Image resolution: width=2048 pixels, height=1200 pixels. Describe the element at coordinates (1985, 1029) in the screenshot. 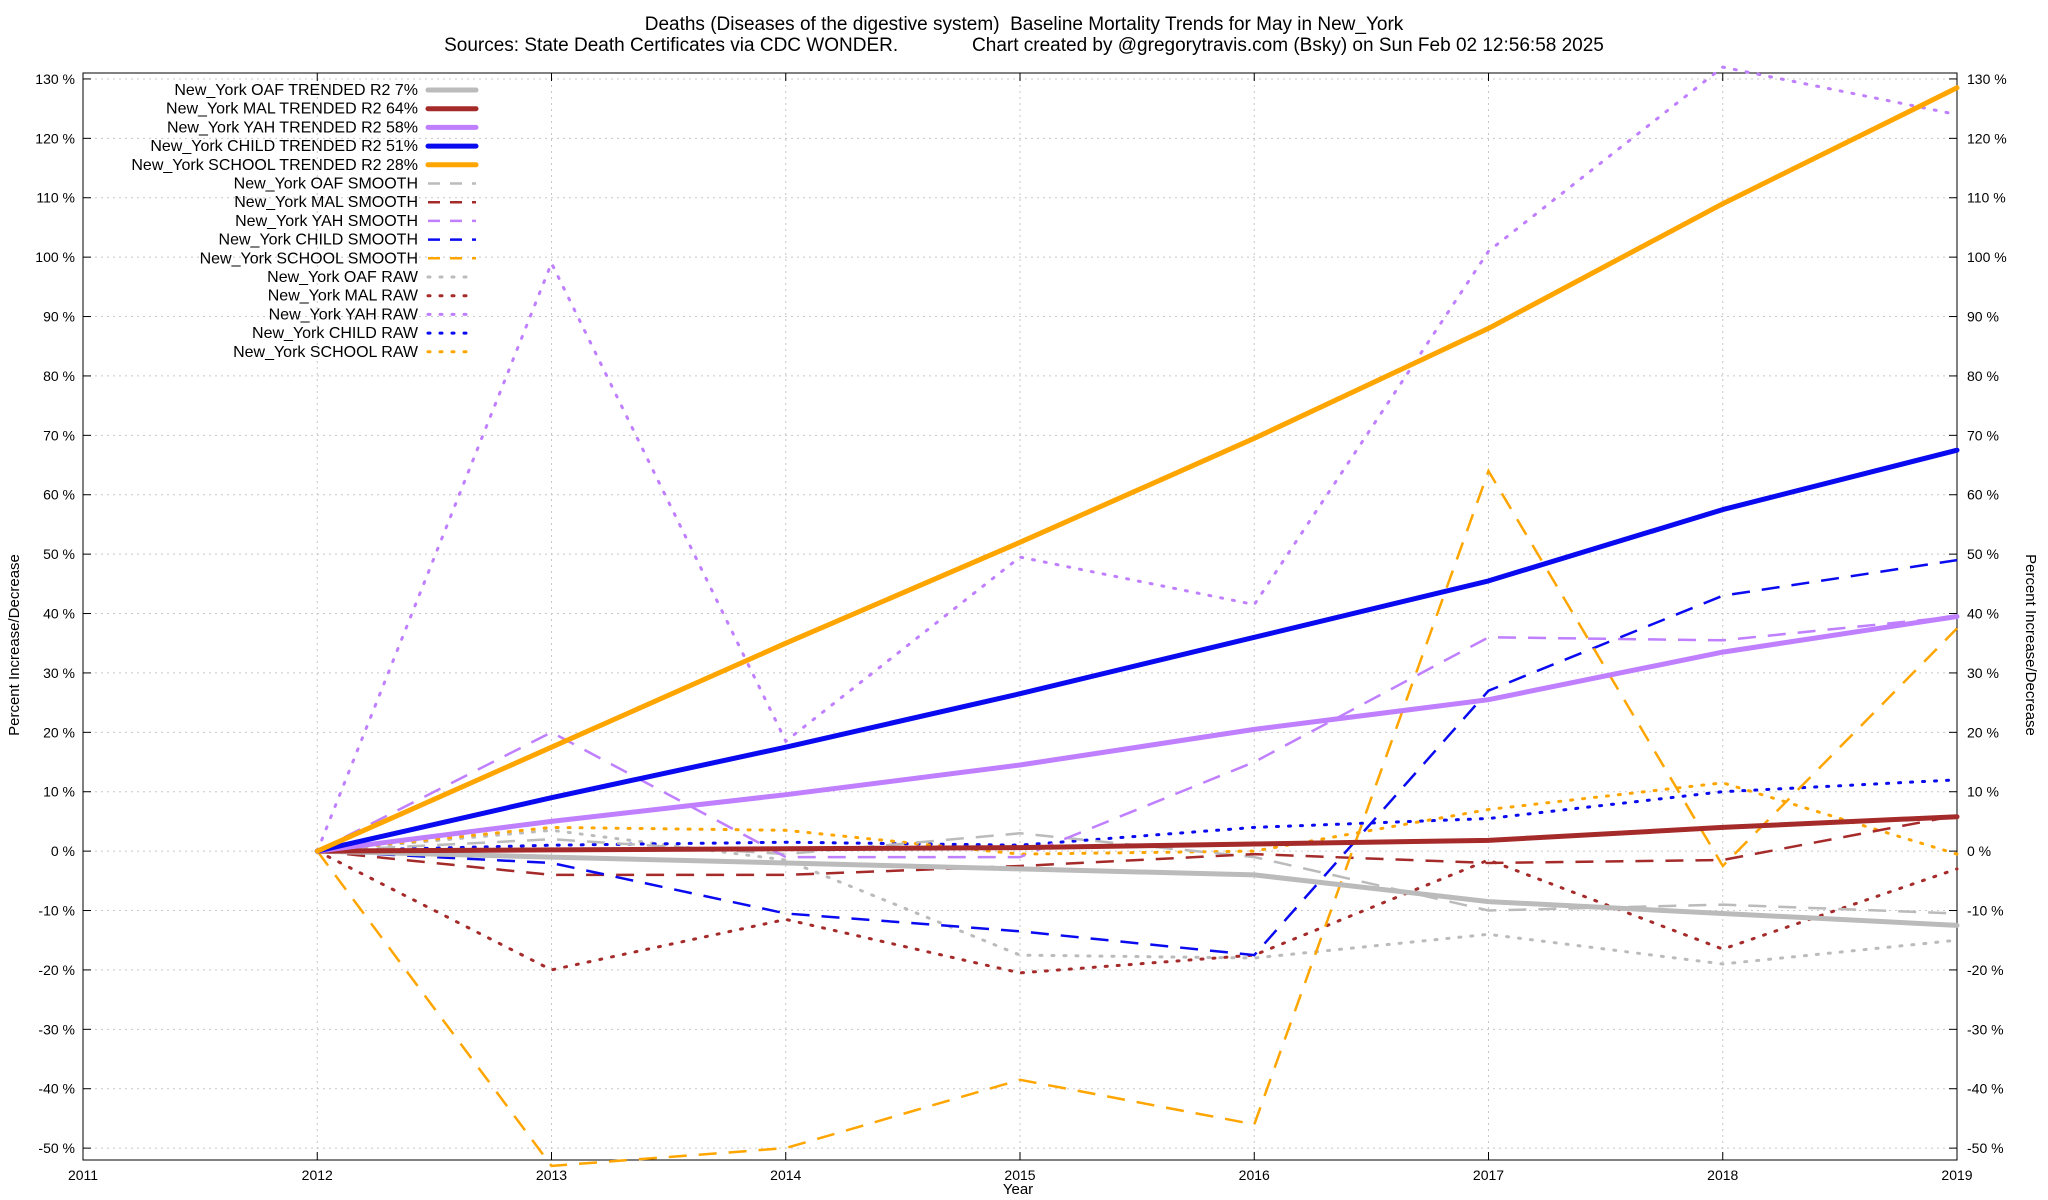

I see `y2-tick-label: -30 %` at that location.